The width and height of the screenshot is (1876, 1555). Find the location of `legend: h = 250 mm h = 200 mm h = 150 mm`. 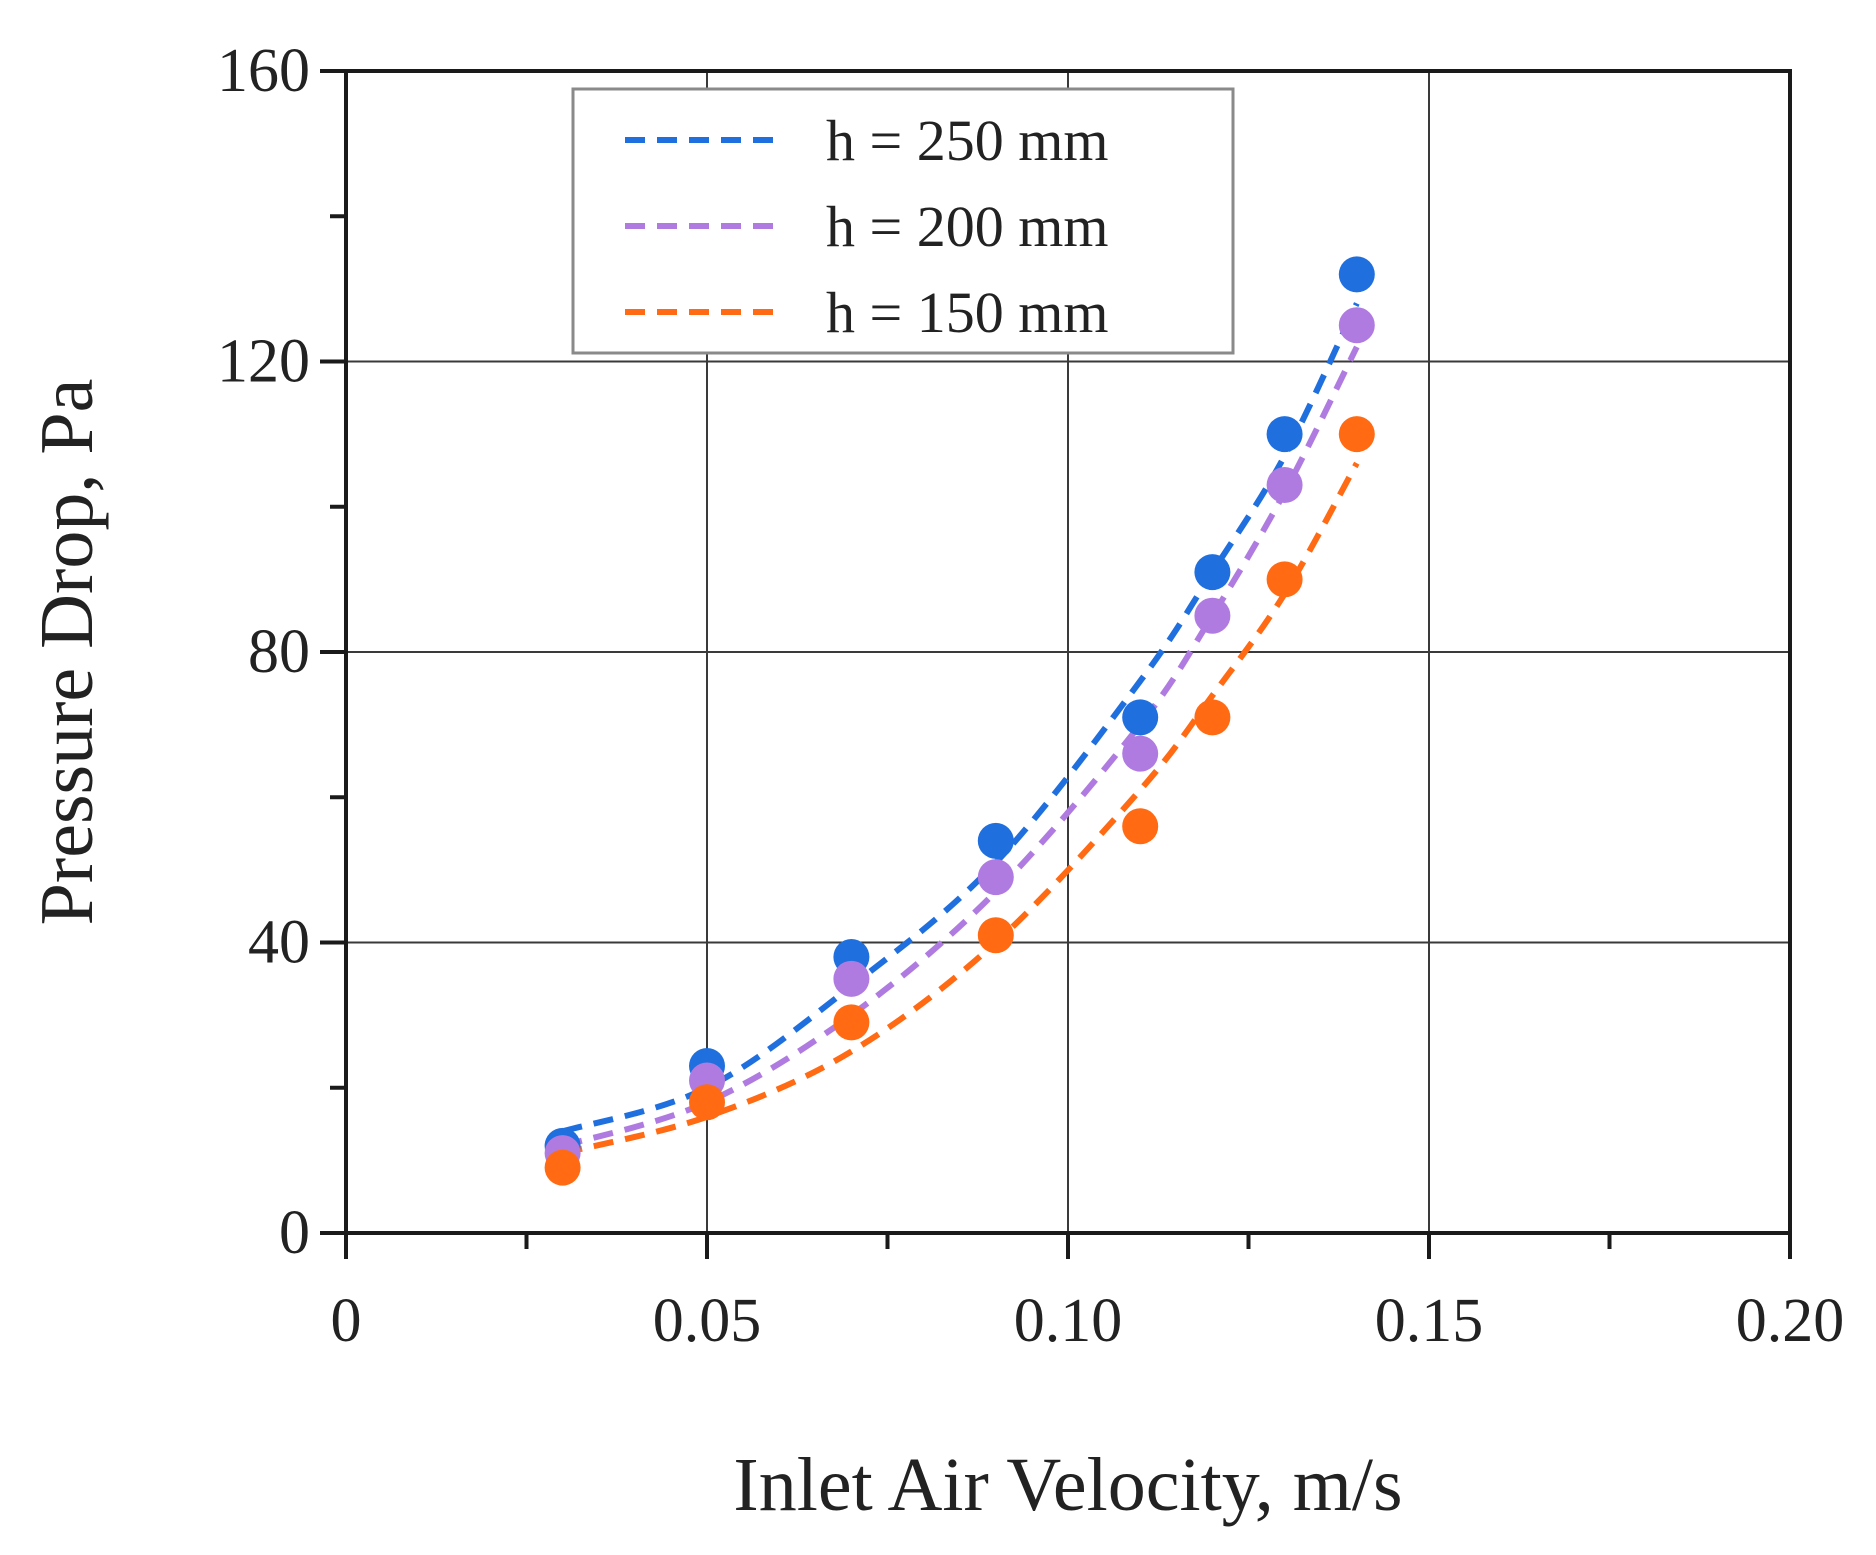

legend: h = 250 mm h = 200 mm h = 150 mm is located at coordinates (903, 221).